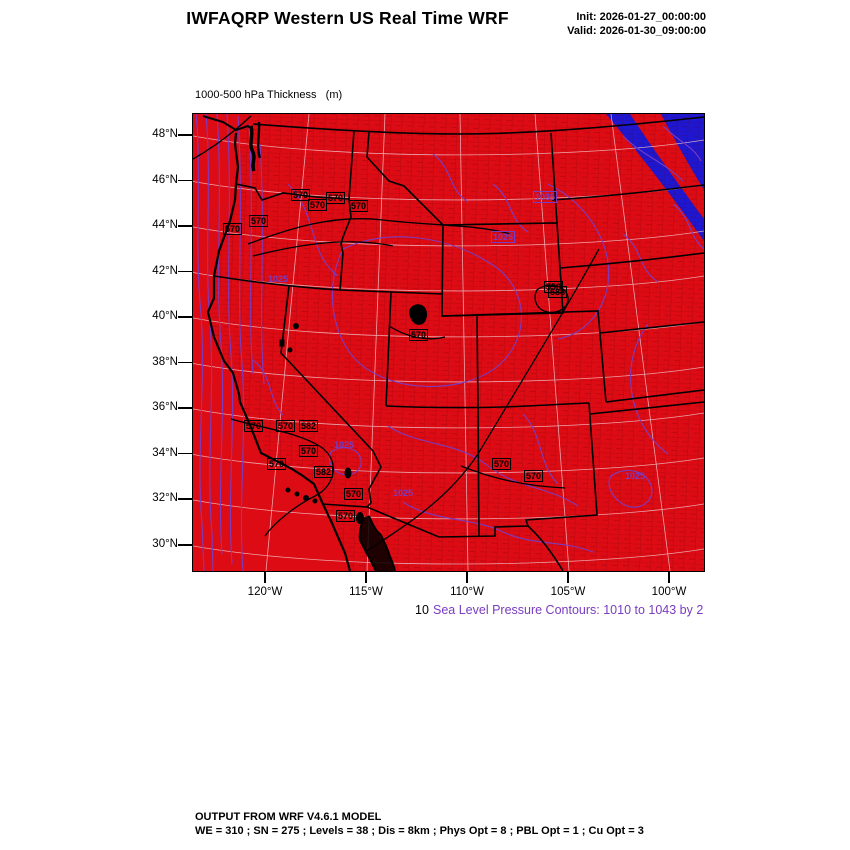  What do you see at coordinates (636, 30) in the screenshot?
I see `valid-time: Valid: 2026-01-30_09:00:00` at bounding box center [636, 30].